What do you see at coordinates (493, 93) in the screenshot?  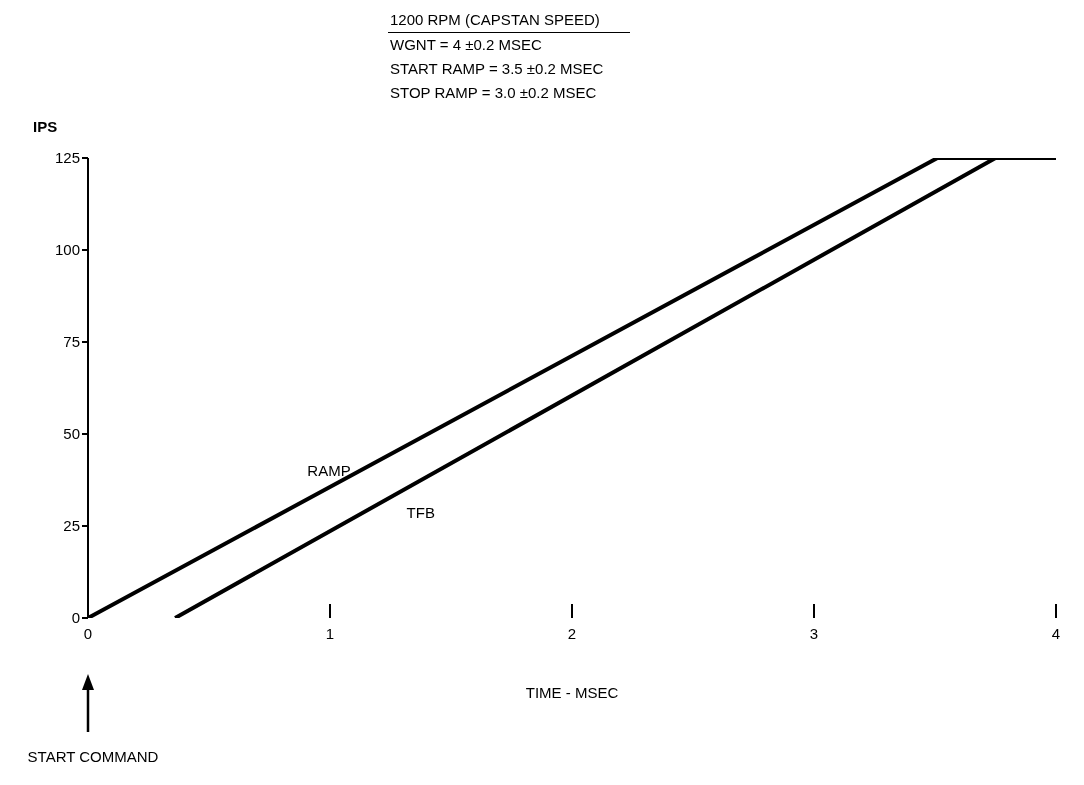 I see `text: STOP RAMP = 3.0 ±0.2 MSEC` at bounding box center [493, 93].